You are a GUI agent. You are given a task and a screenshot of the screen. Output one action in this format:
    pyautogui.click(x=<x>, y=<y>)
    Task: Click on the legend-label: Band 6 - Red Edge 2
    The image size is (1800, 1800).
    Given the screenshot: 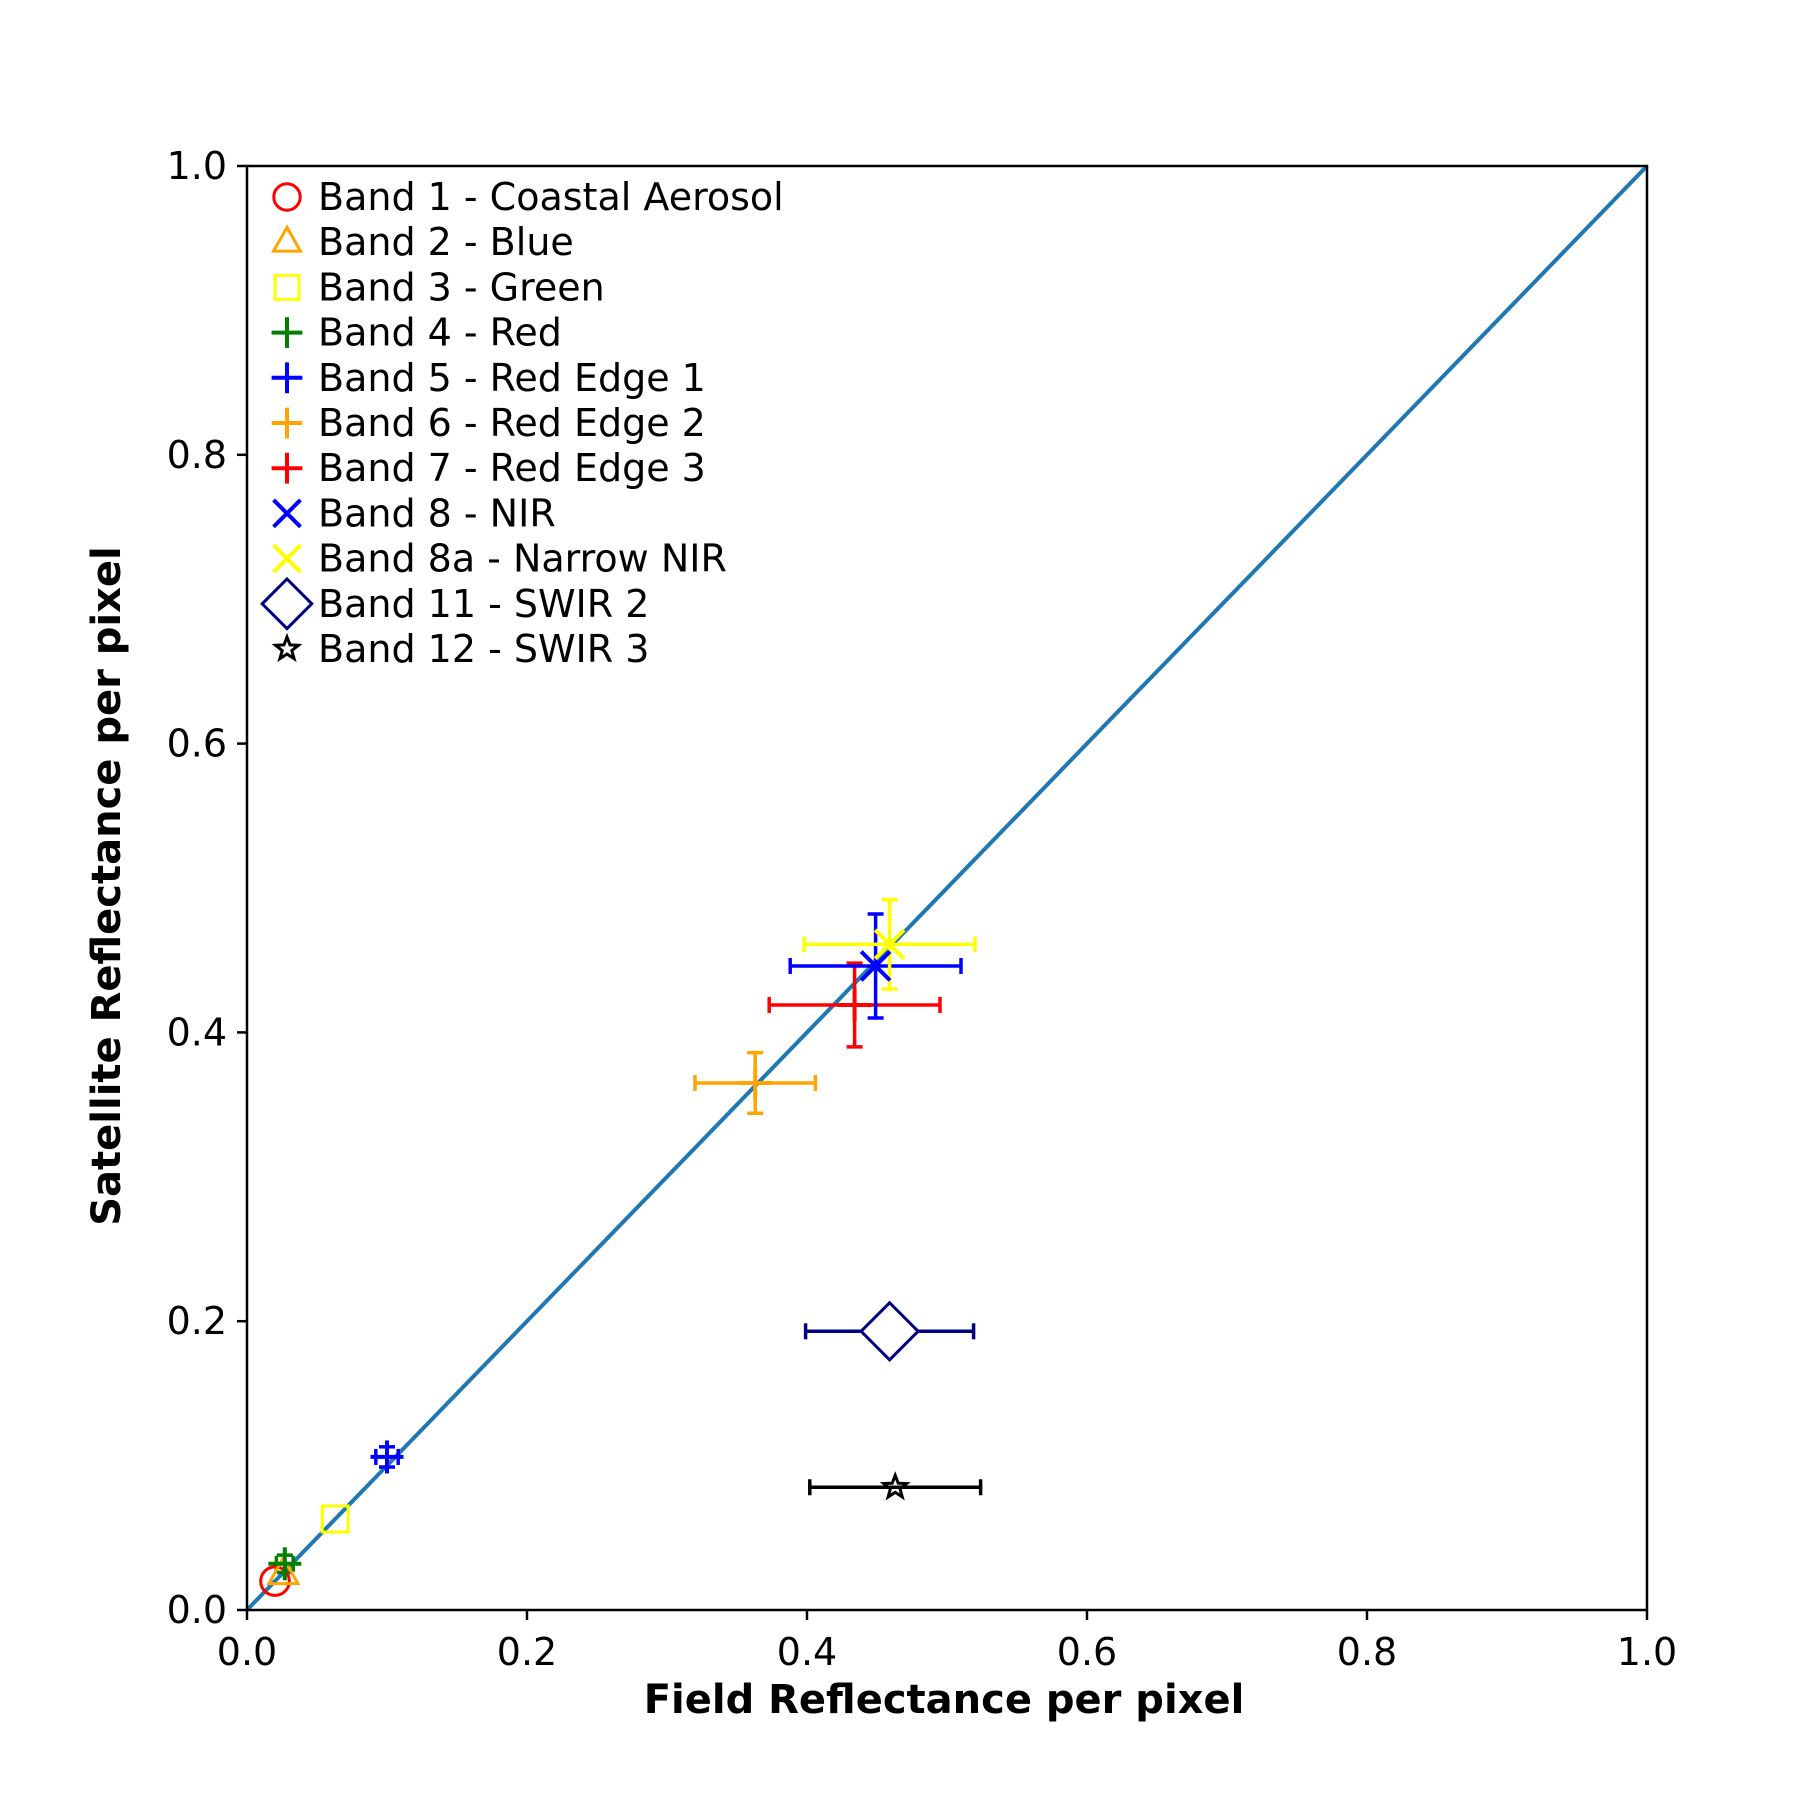 What is the action you would take?
    pyautogui.click(x=512, y=423)
    